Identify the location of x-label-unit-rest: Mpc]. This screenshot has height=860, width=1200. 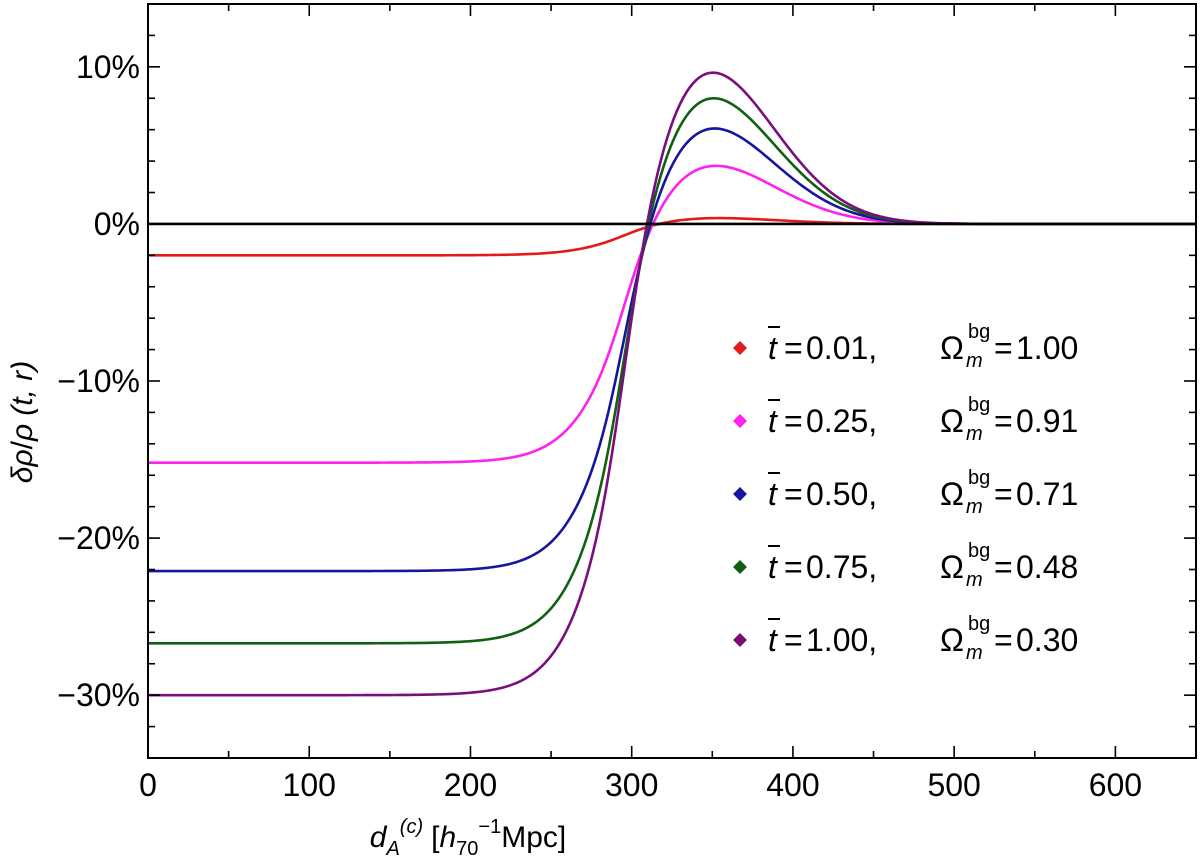
(533, 837).